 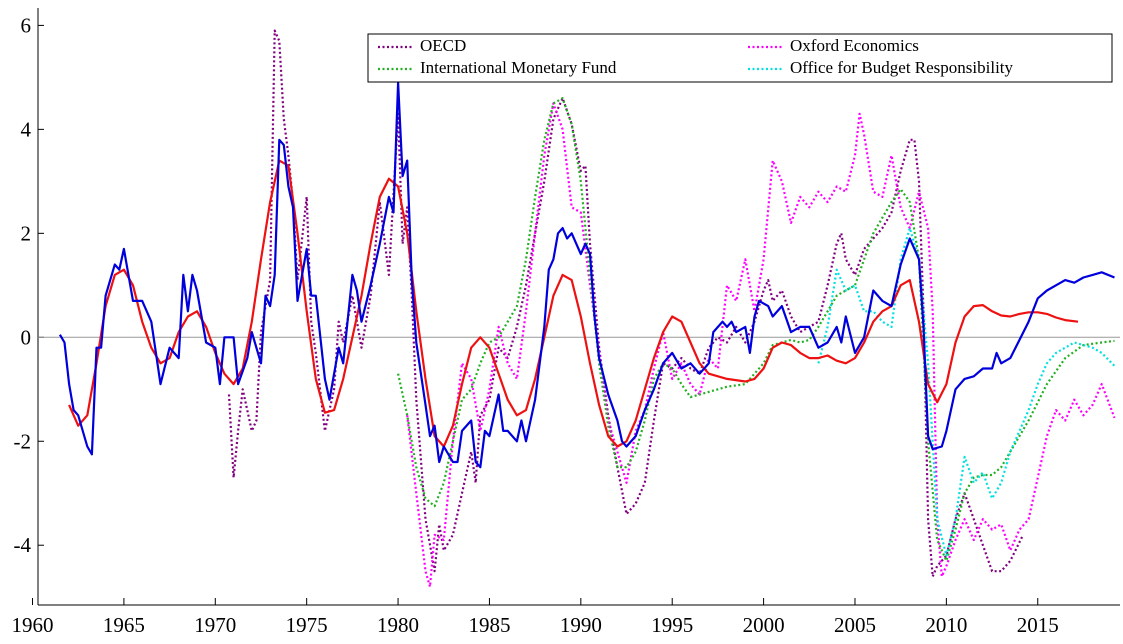 I want to click on series-line, so click(x=966, y=392).